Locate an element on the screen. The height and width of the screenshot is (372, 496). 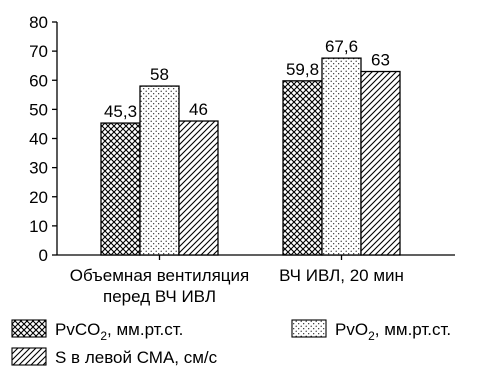
y-tick-label: 30 is located at coordinates (38, 168).